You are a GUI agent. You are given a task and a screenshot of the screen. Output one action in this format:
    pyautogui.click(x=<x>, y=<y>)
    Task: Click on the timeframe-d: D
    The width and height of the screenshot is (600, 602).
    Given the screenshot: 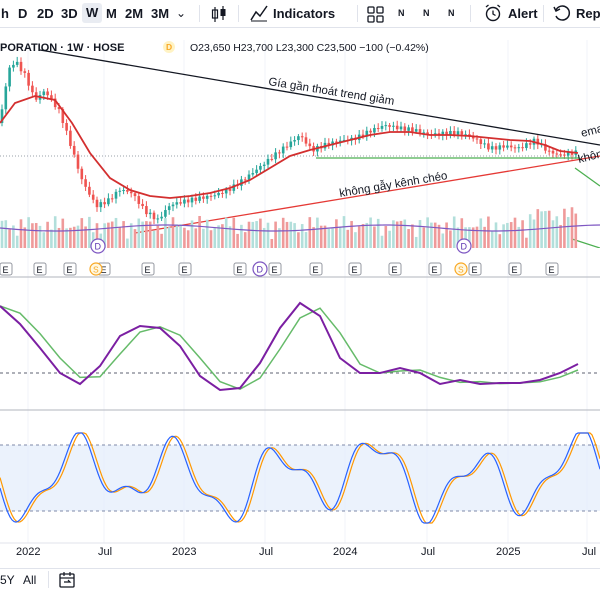 What is the action you would take?
    pyautogui.click(x=23, y=13)
    